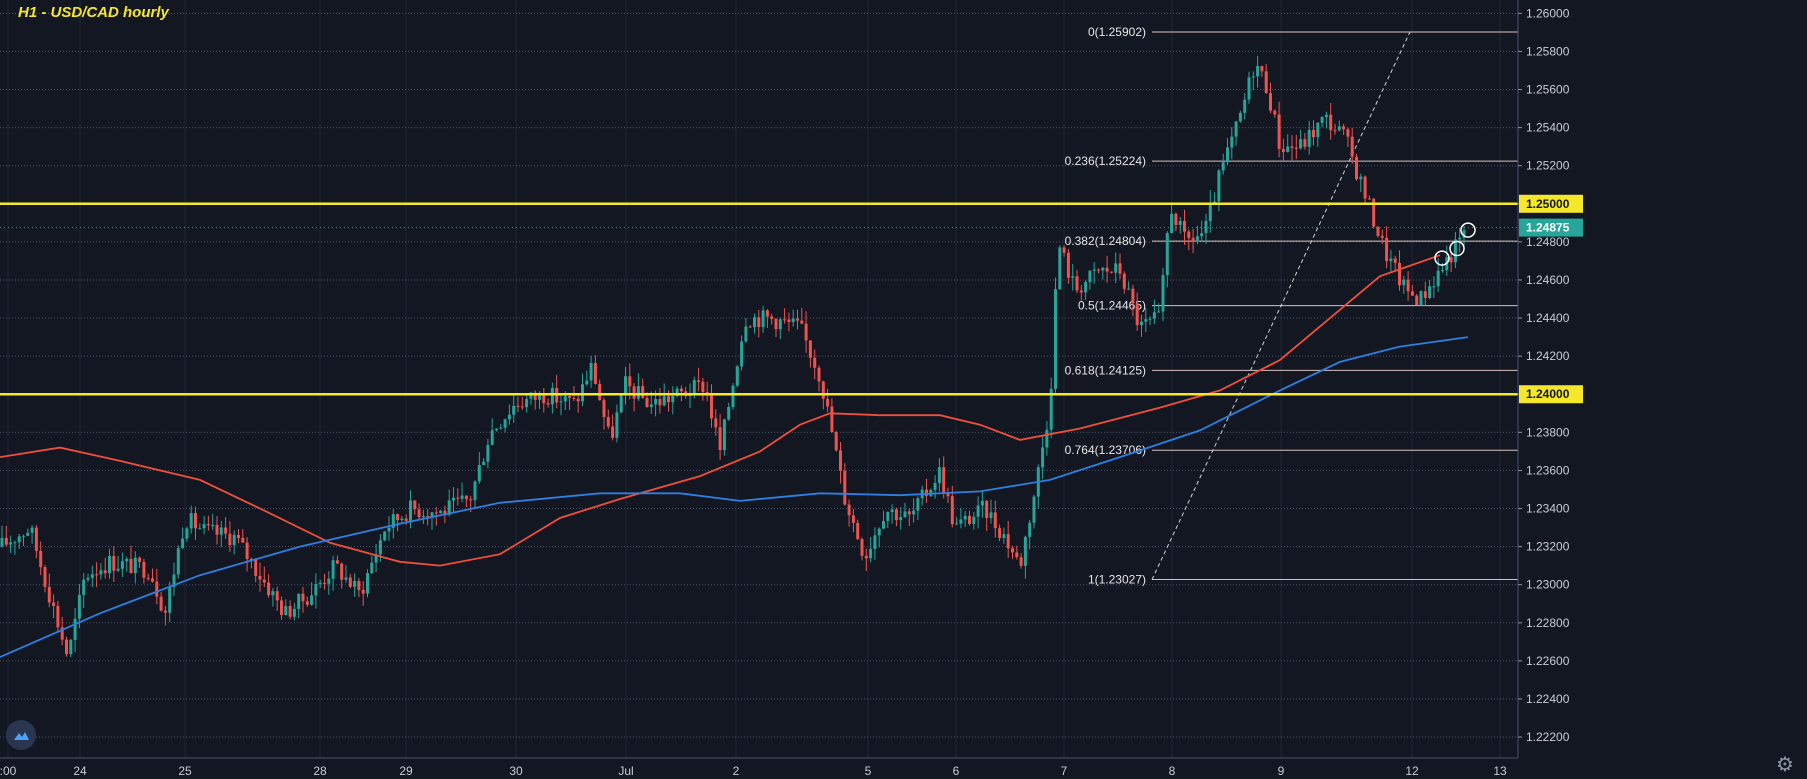 This screenshot has width=1807, height=779. I want to click on y-tick-label: 1.24400, so click(1548, 318).